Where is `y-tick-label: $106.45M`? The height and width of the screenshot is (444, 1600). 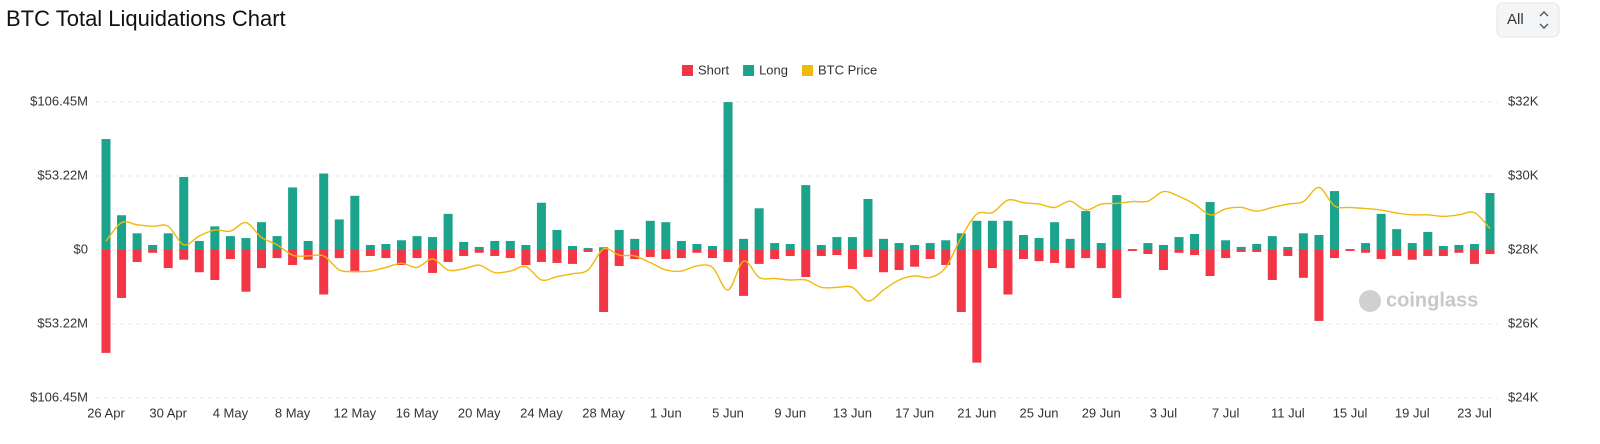
y-tick-label: $106.45M is located at coordinates (59, 396).